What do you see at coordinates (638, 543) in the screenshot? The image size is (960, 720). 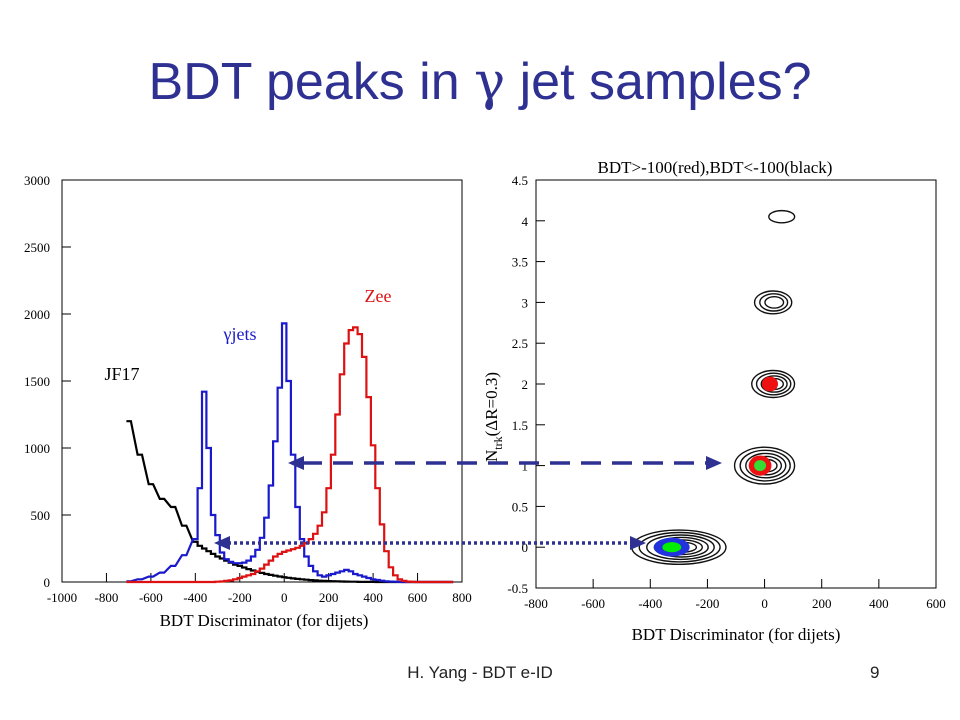 I see `dotted-arrow-right-head` at bounding box center [638, 543].